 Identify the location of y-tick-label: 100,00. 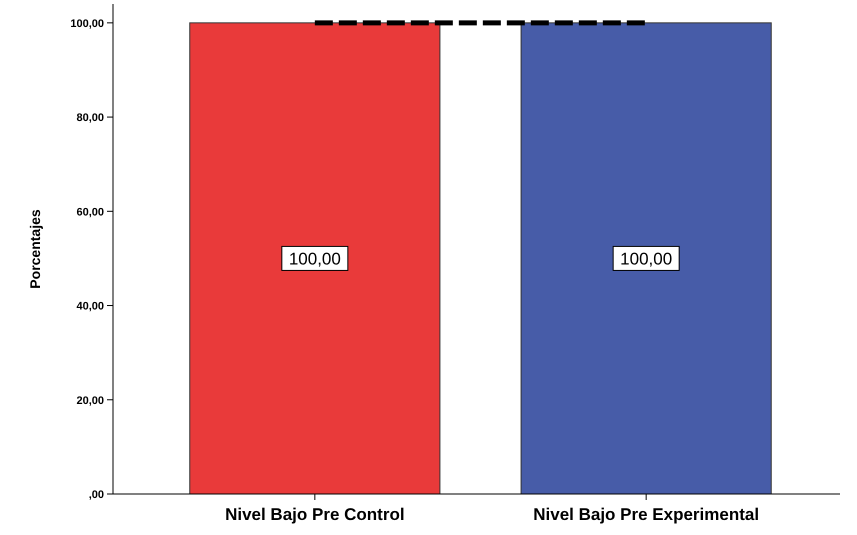
(87, 24).